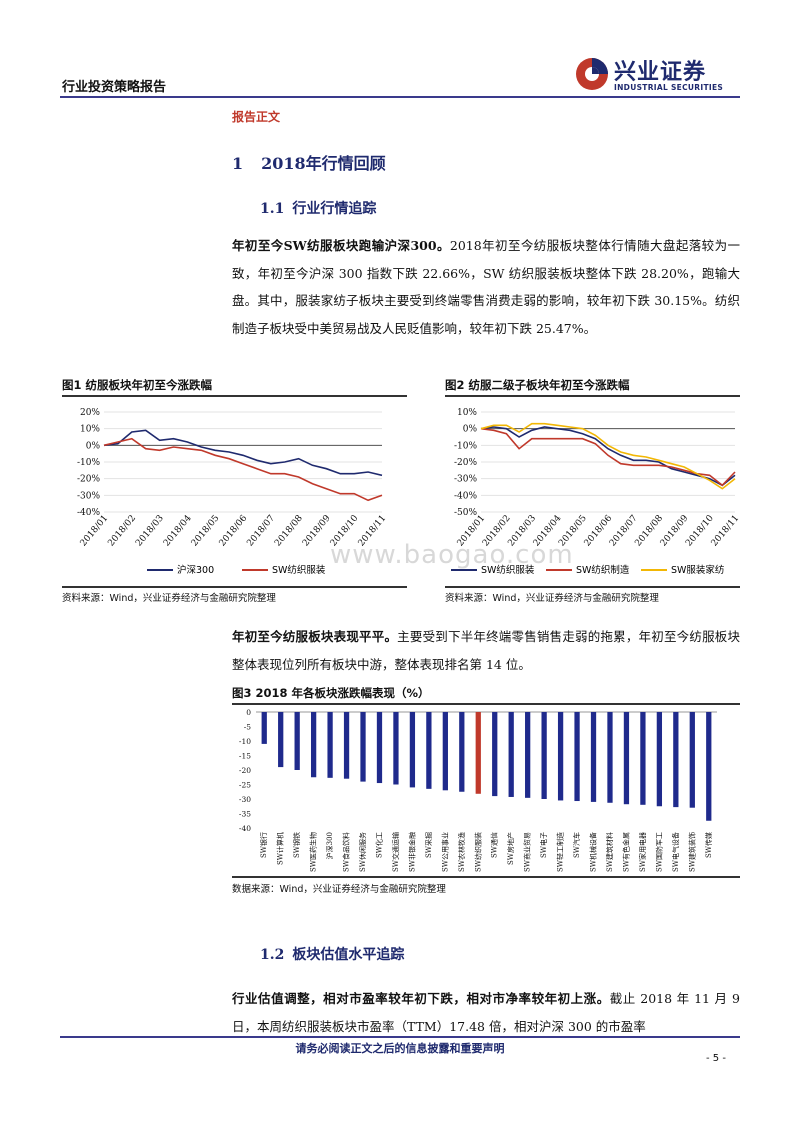 The width and height of the screenshot is (800, 1132). I want to click on heading-1-1: 1.1 行业行情追踪, so click(318, 208).